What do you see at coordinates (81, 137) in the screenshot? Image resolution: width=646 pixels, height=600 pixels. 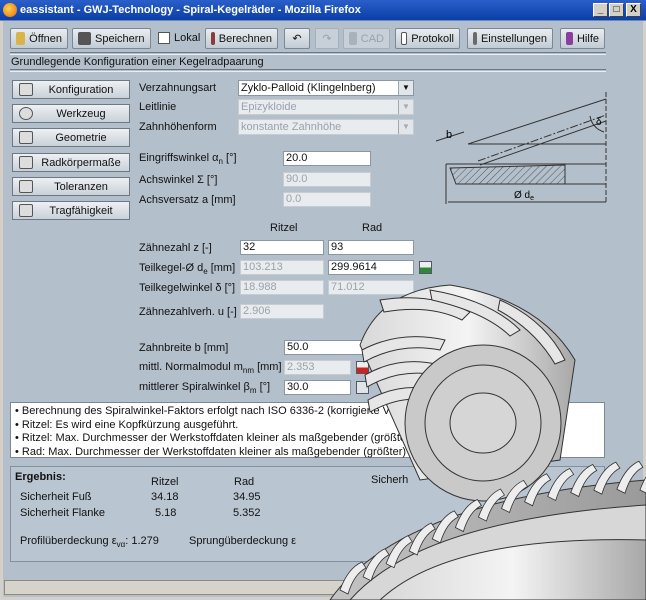 I see `nav-label: Geometrie` at bounding box center [81, 137].